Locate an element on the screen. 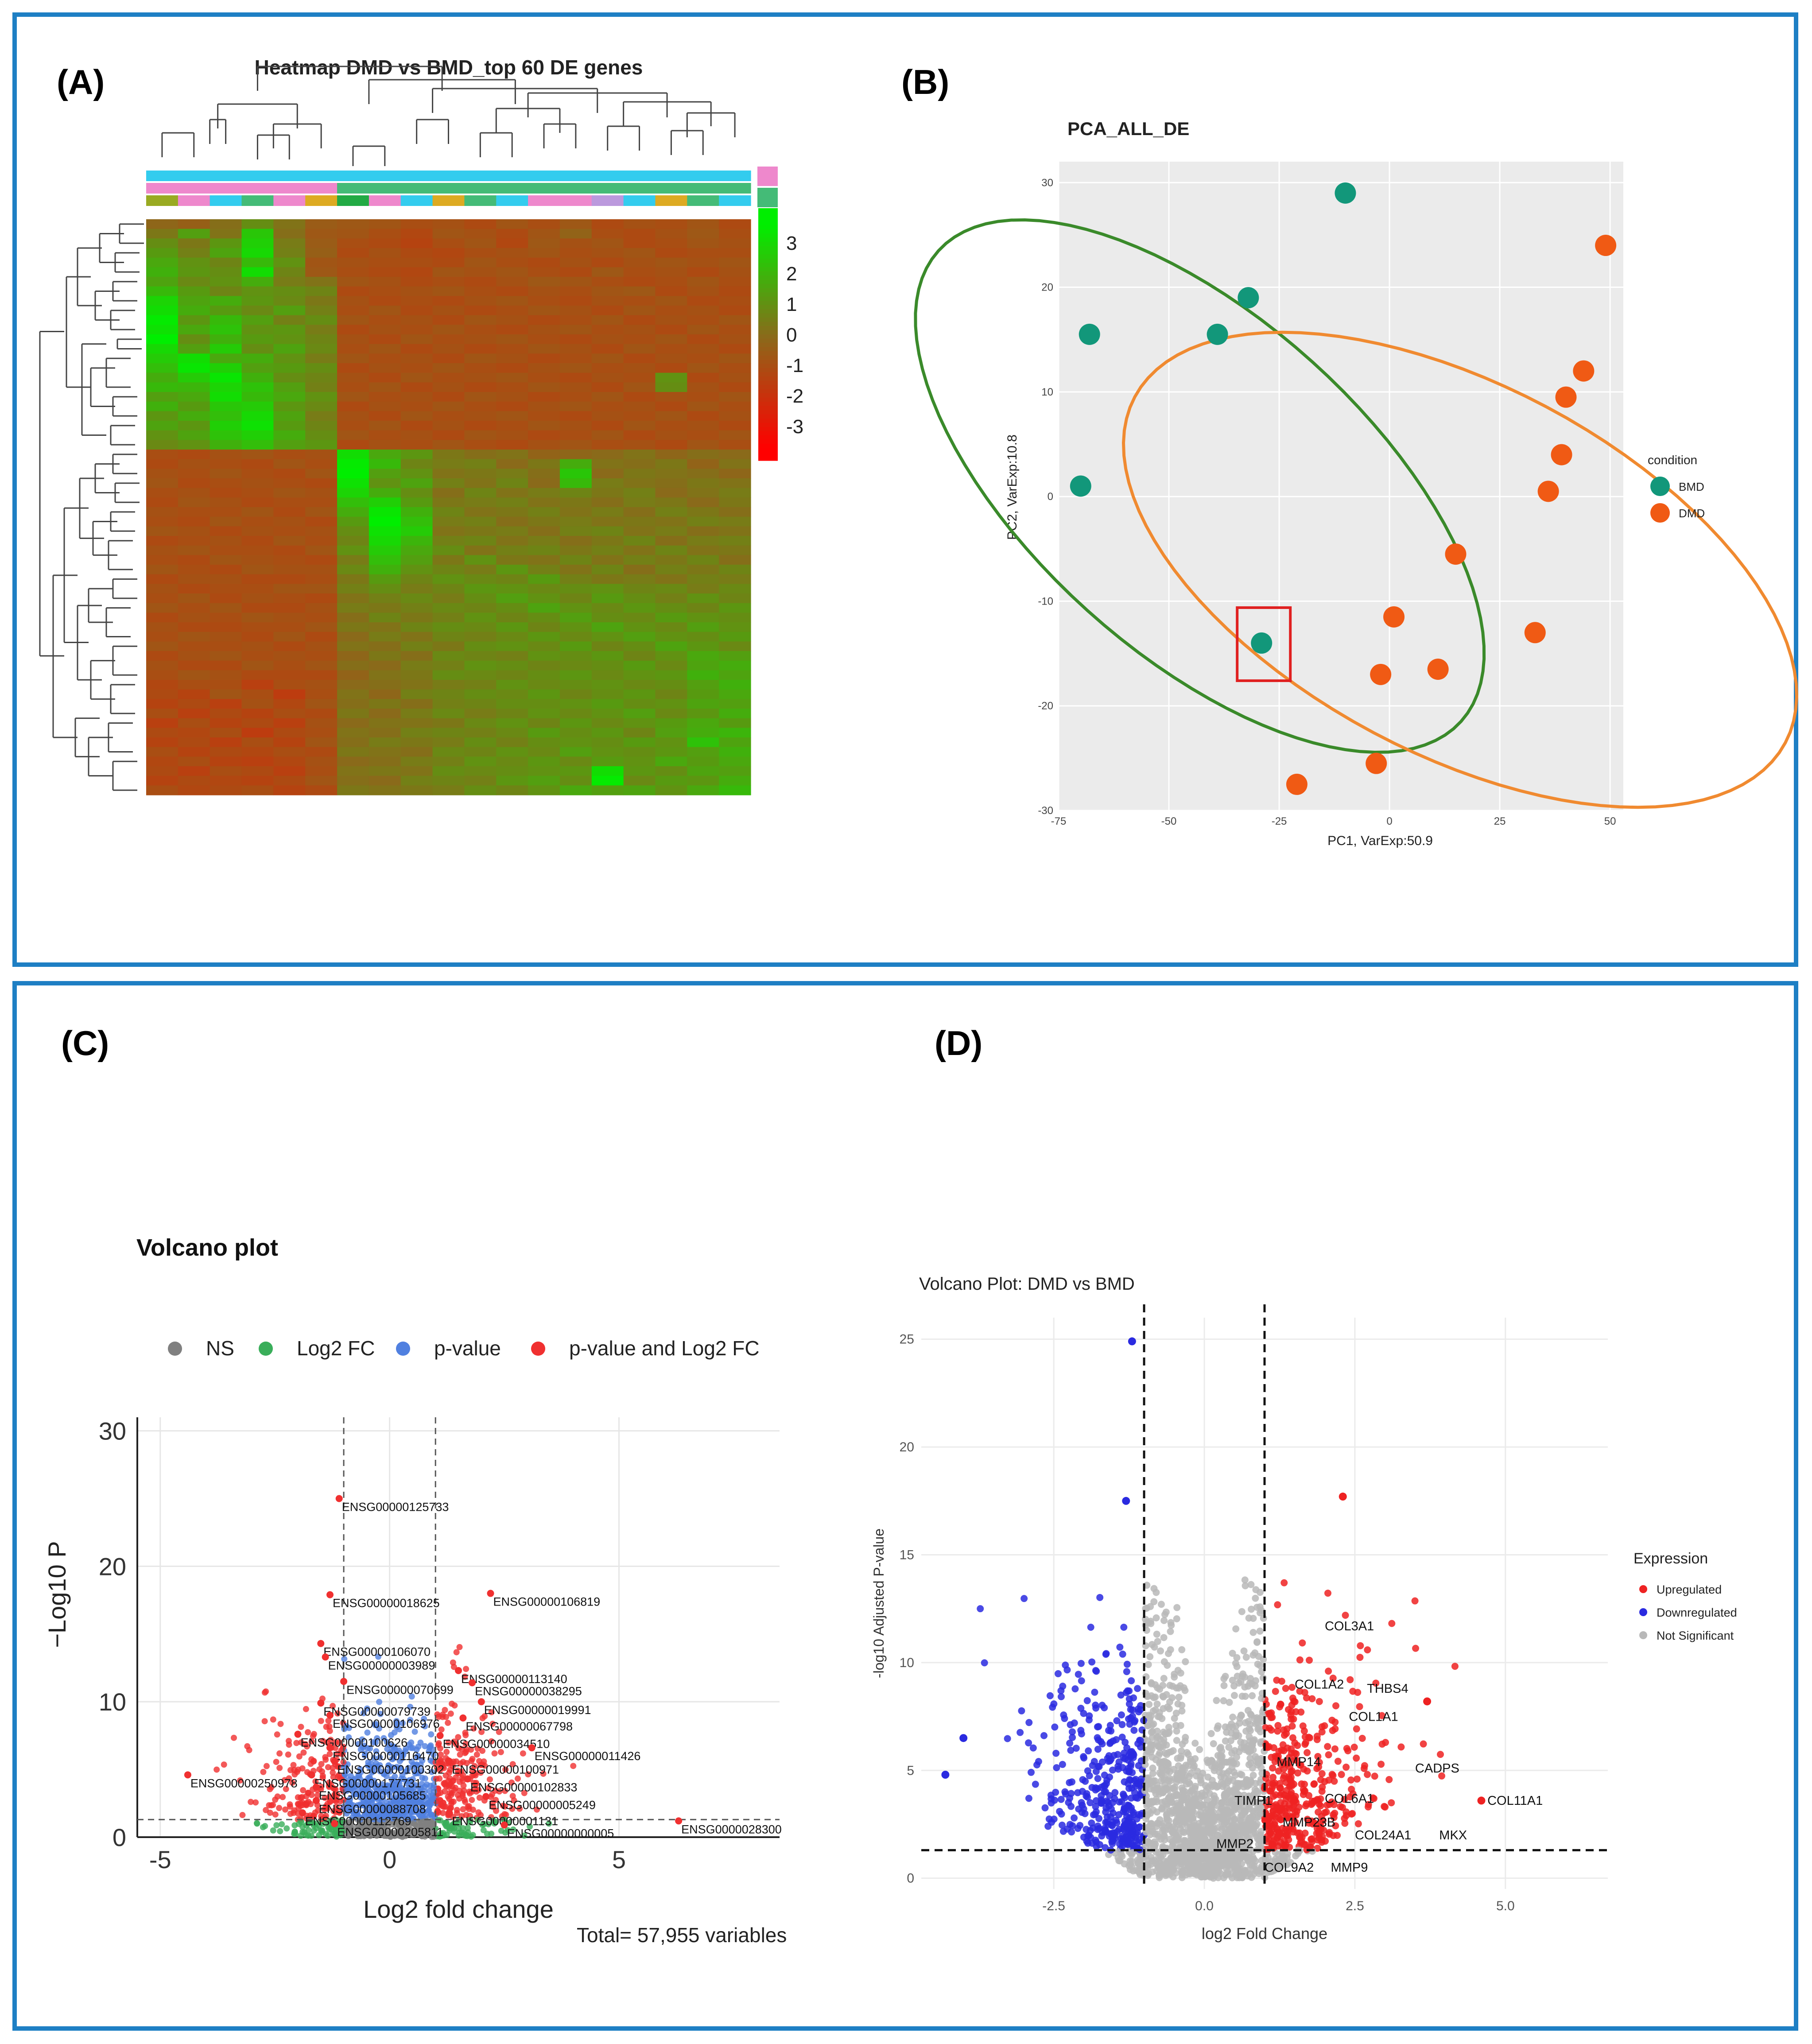  volcano-d-y-tick-label: 25 is located at coordinates (907, 1339).